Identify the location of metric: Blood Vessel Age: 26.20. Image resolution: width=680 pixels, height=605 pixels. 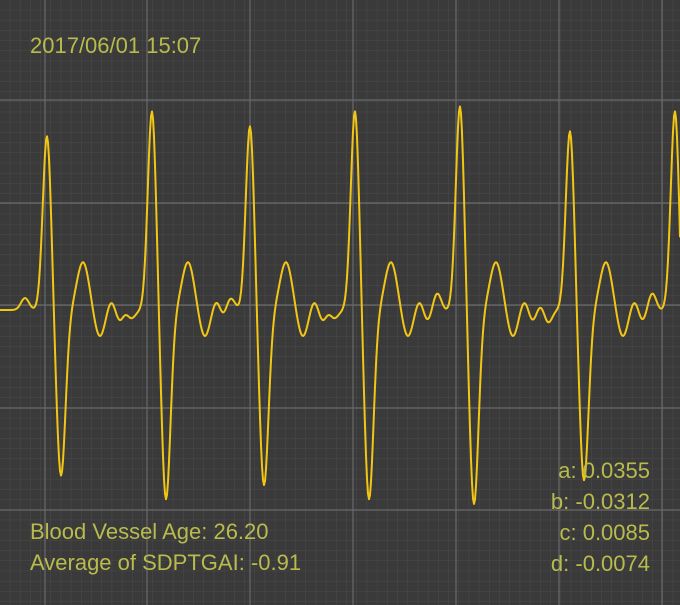
(149, 531).